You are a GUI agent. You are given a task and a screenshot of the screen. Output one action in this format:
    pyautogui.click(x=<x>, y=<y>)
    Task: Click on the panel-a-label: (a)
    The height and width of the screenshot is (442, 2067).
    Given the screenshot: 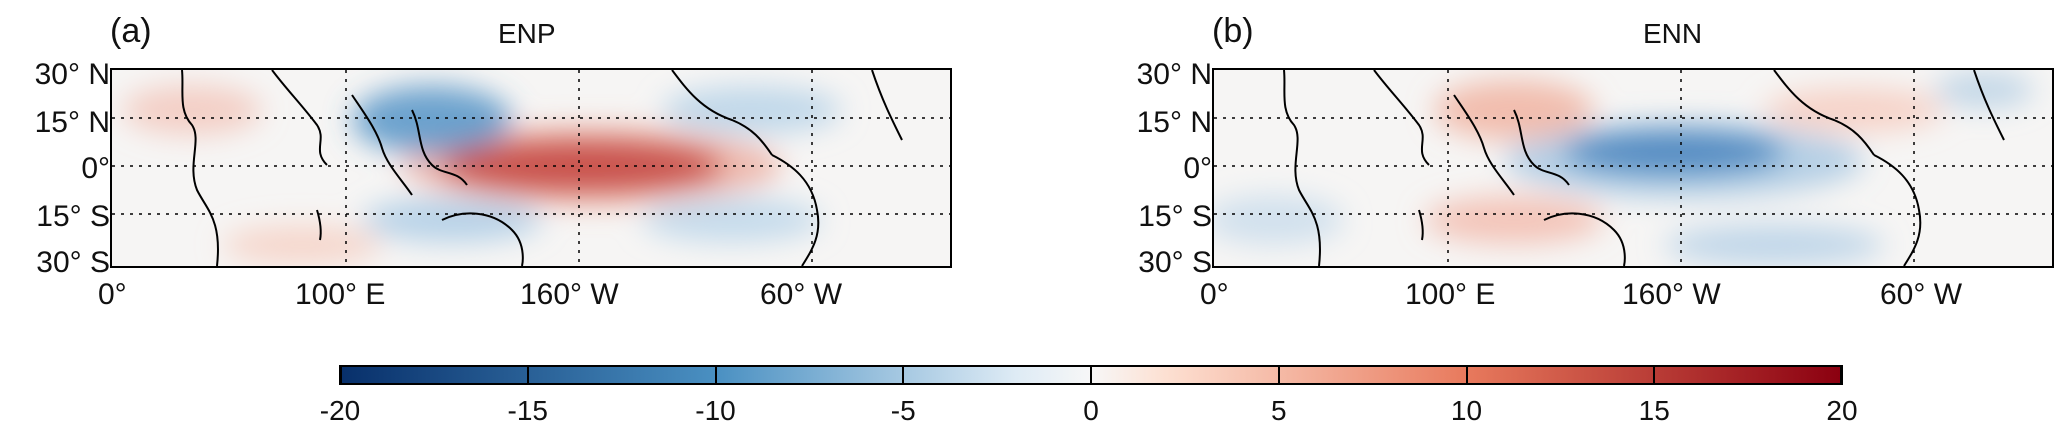 What is the action you would take?
    pyautogui.click(x=131, y=31)
    